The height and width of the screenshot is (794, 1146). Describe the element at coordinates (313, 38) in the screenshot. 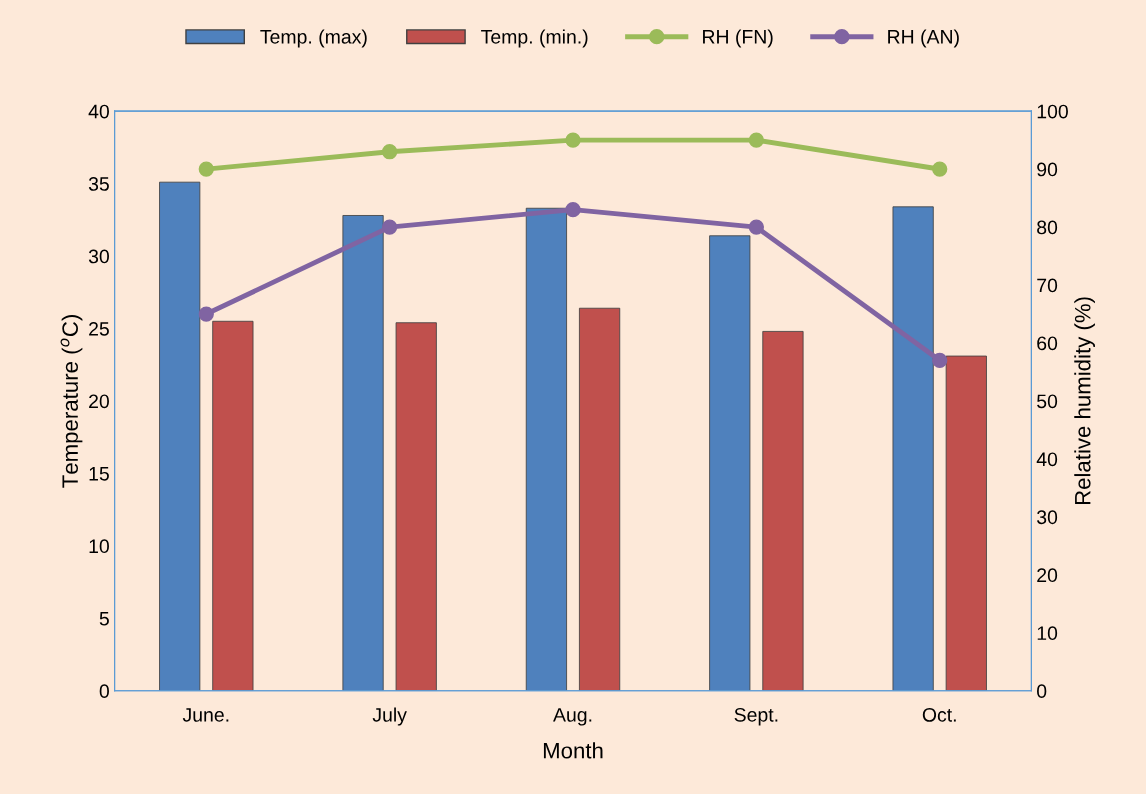

I see `legend-label: Temp. (max)` at that location.